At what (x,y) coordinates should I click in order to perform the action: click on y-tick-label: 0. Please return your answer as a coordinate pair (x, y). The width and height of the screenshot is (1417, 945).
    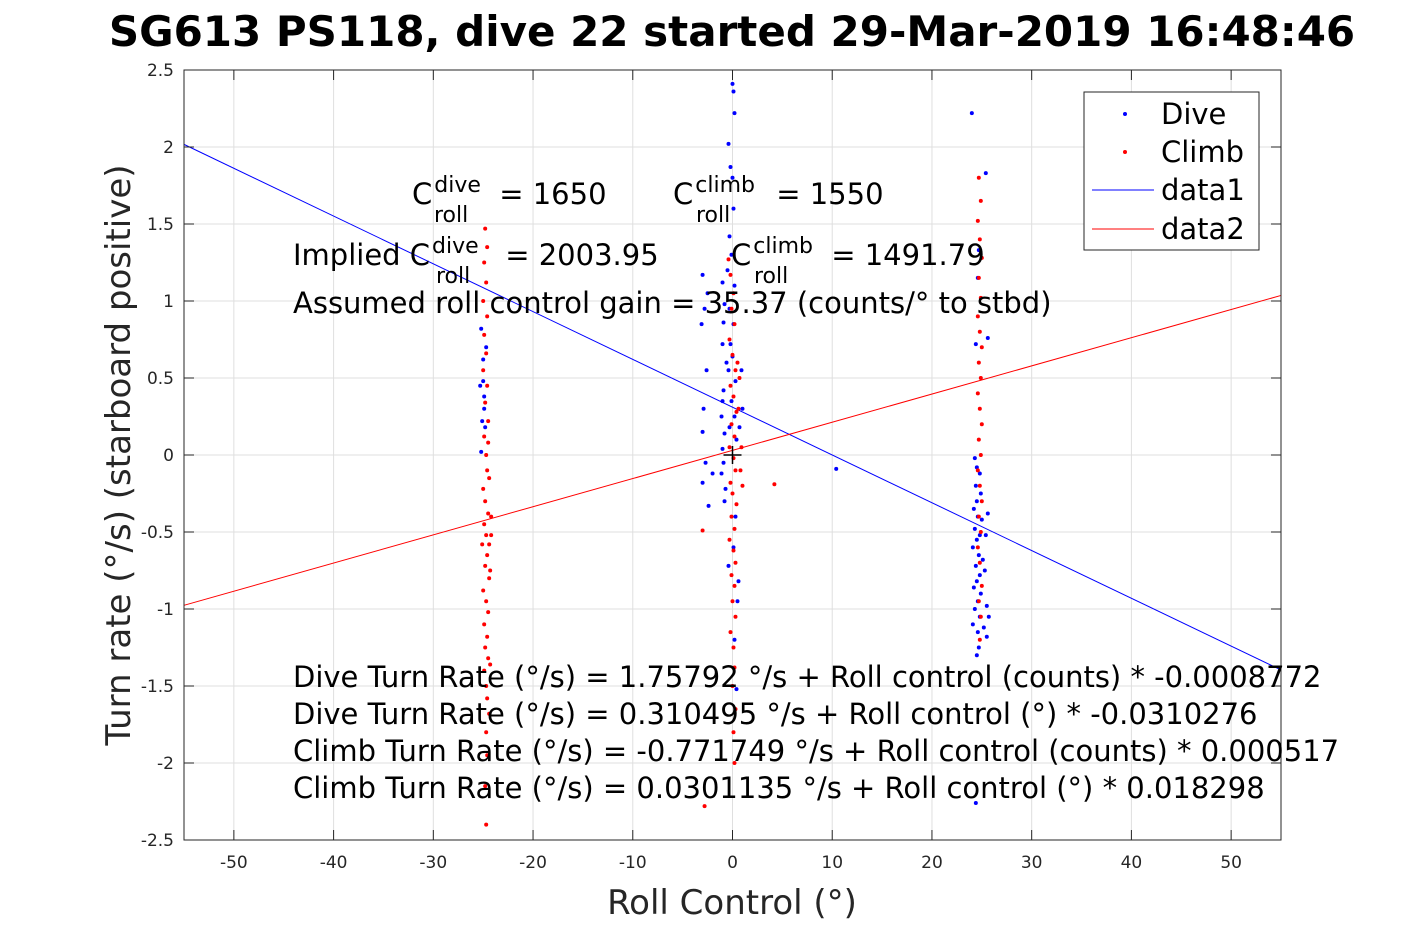
    Looking at the image, I should click on (168, 456).